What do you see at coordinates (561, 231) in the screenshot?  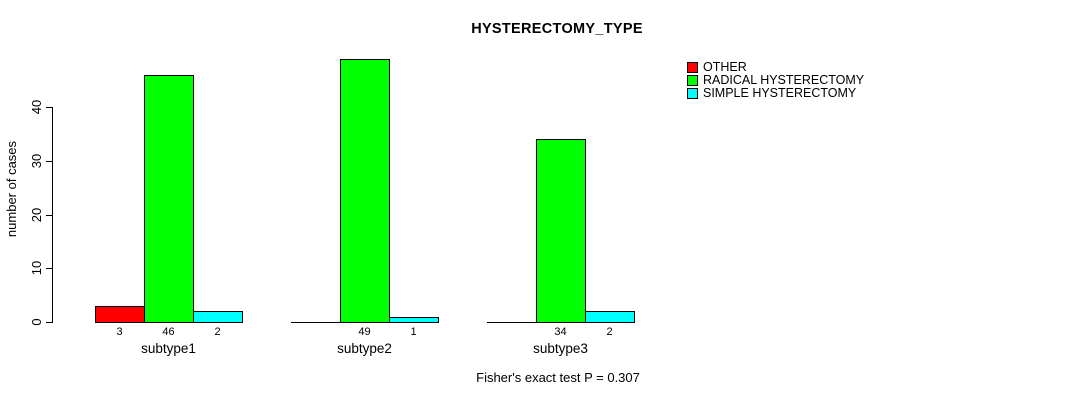 I see `bar-radical-hysterectomy-subtype3` at bounding box center [561, 231].